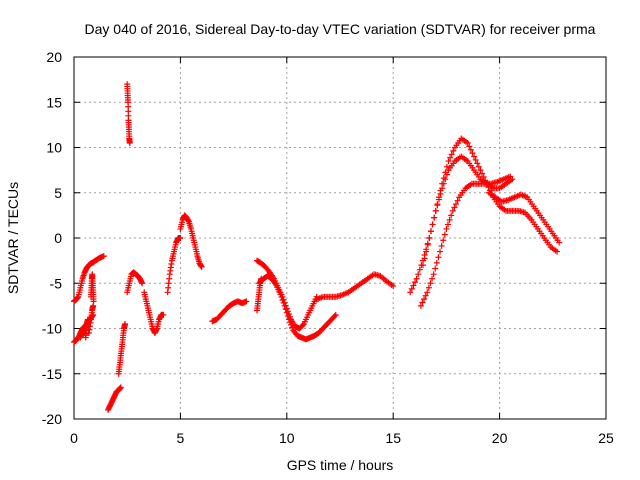 Image resolution: width=640 pixels, height=480 pixels. I want to click on y-tick-label: -10, so click(52, 329).